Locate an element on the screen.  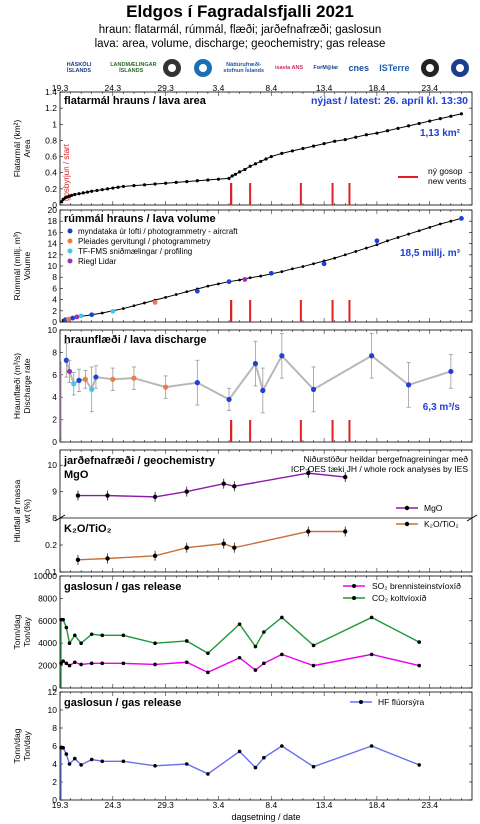
y-tick-label: 12 is located at coordinates (53, 255).